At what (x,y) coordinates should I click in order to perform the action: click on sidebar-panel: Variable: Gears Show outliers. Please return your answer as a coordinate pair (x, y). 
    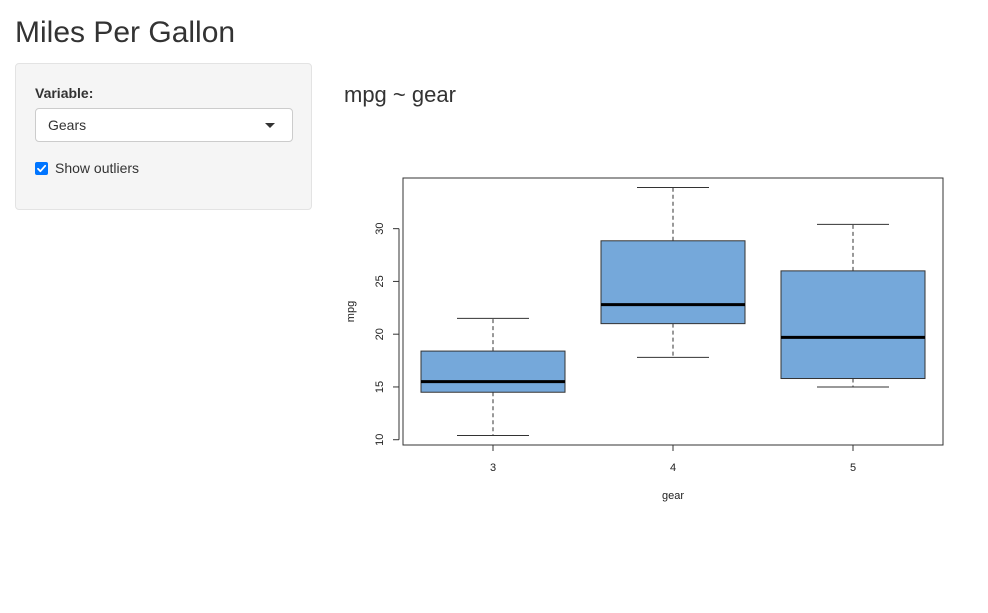
    Looking at the image, I should click on (163, 136).